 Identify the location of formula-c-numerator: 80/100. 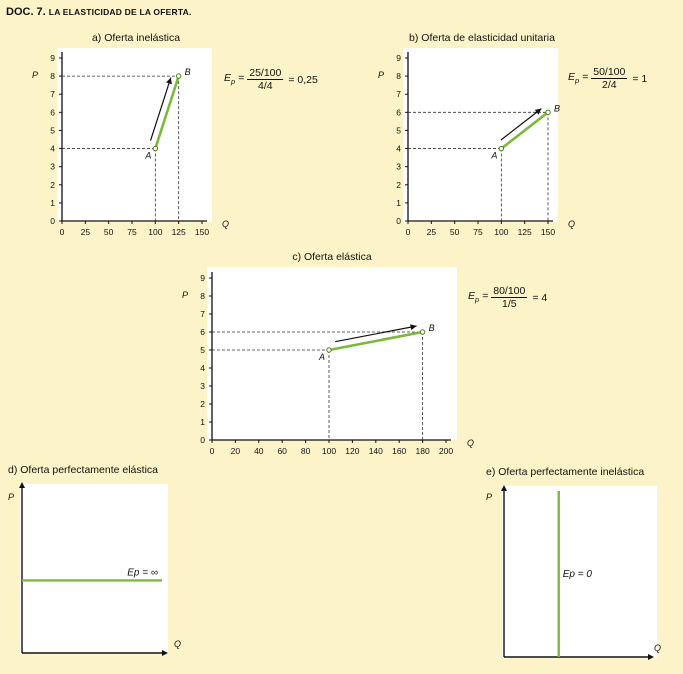
(509, 291).